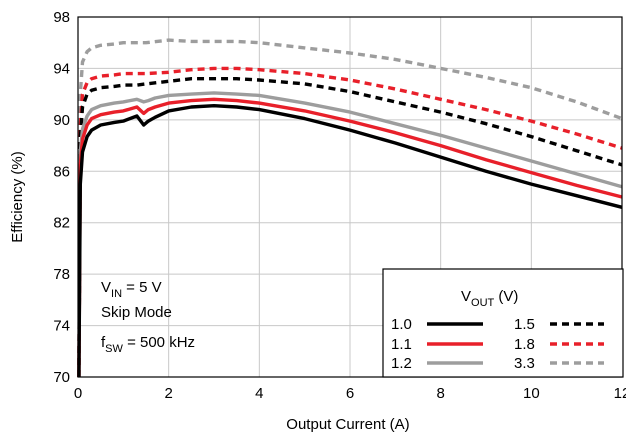  Describe the element at coordinates (61, 171) in the screenshot. I see `y-tick-label: 86` at that location.